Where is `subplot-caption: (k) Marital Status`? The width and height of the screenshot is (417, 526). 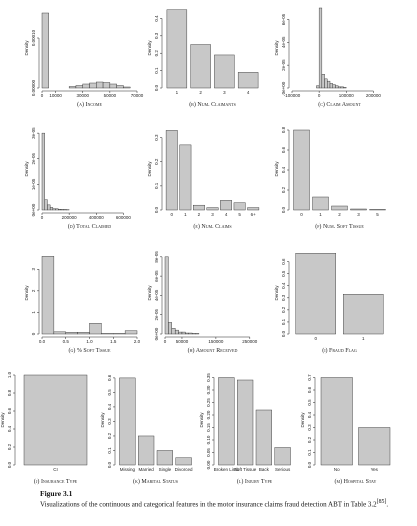 subplot-caption: (k) Marital Status is located at coordinates (155, 481).